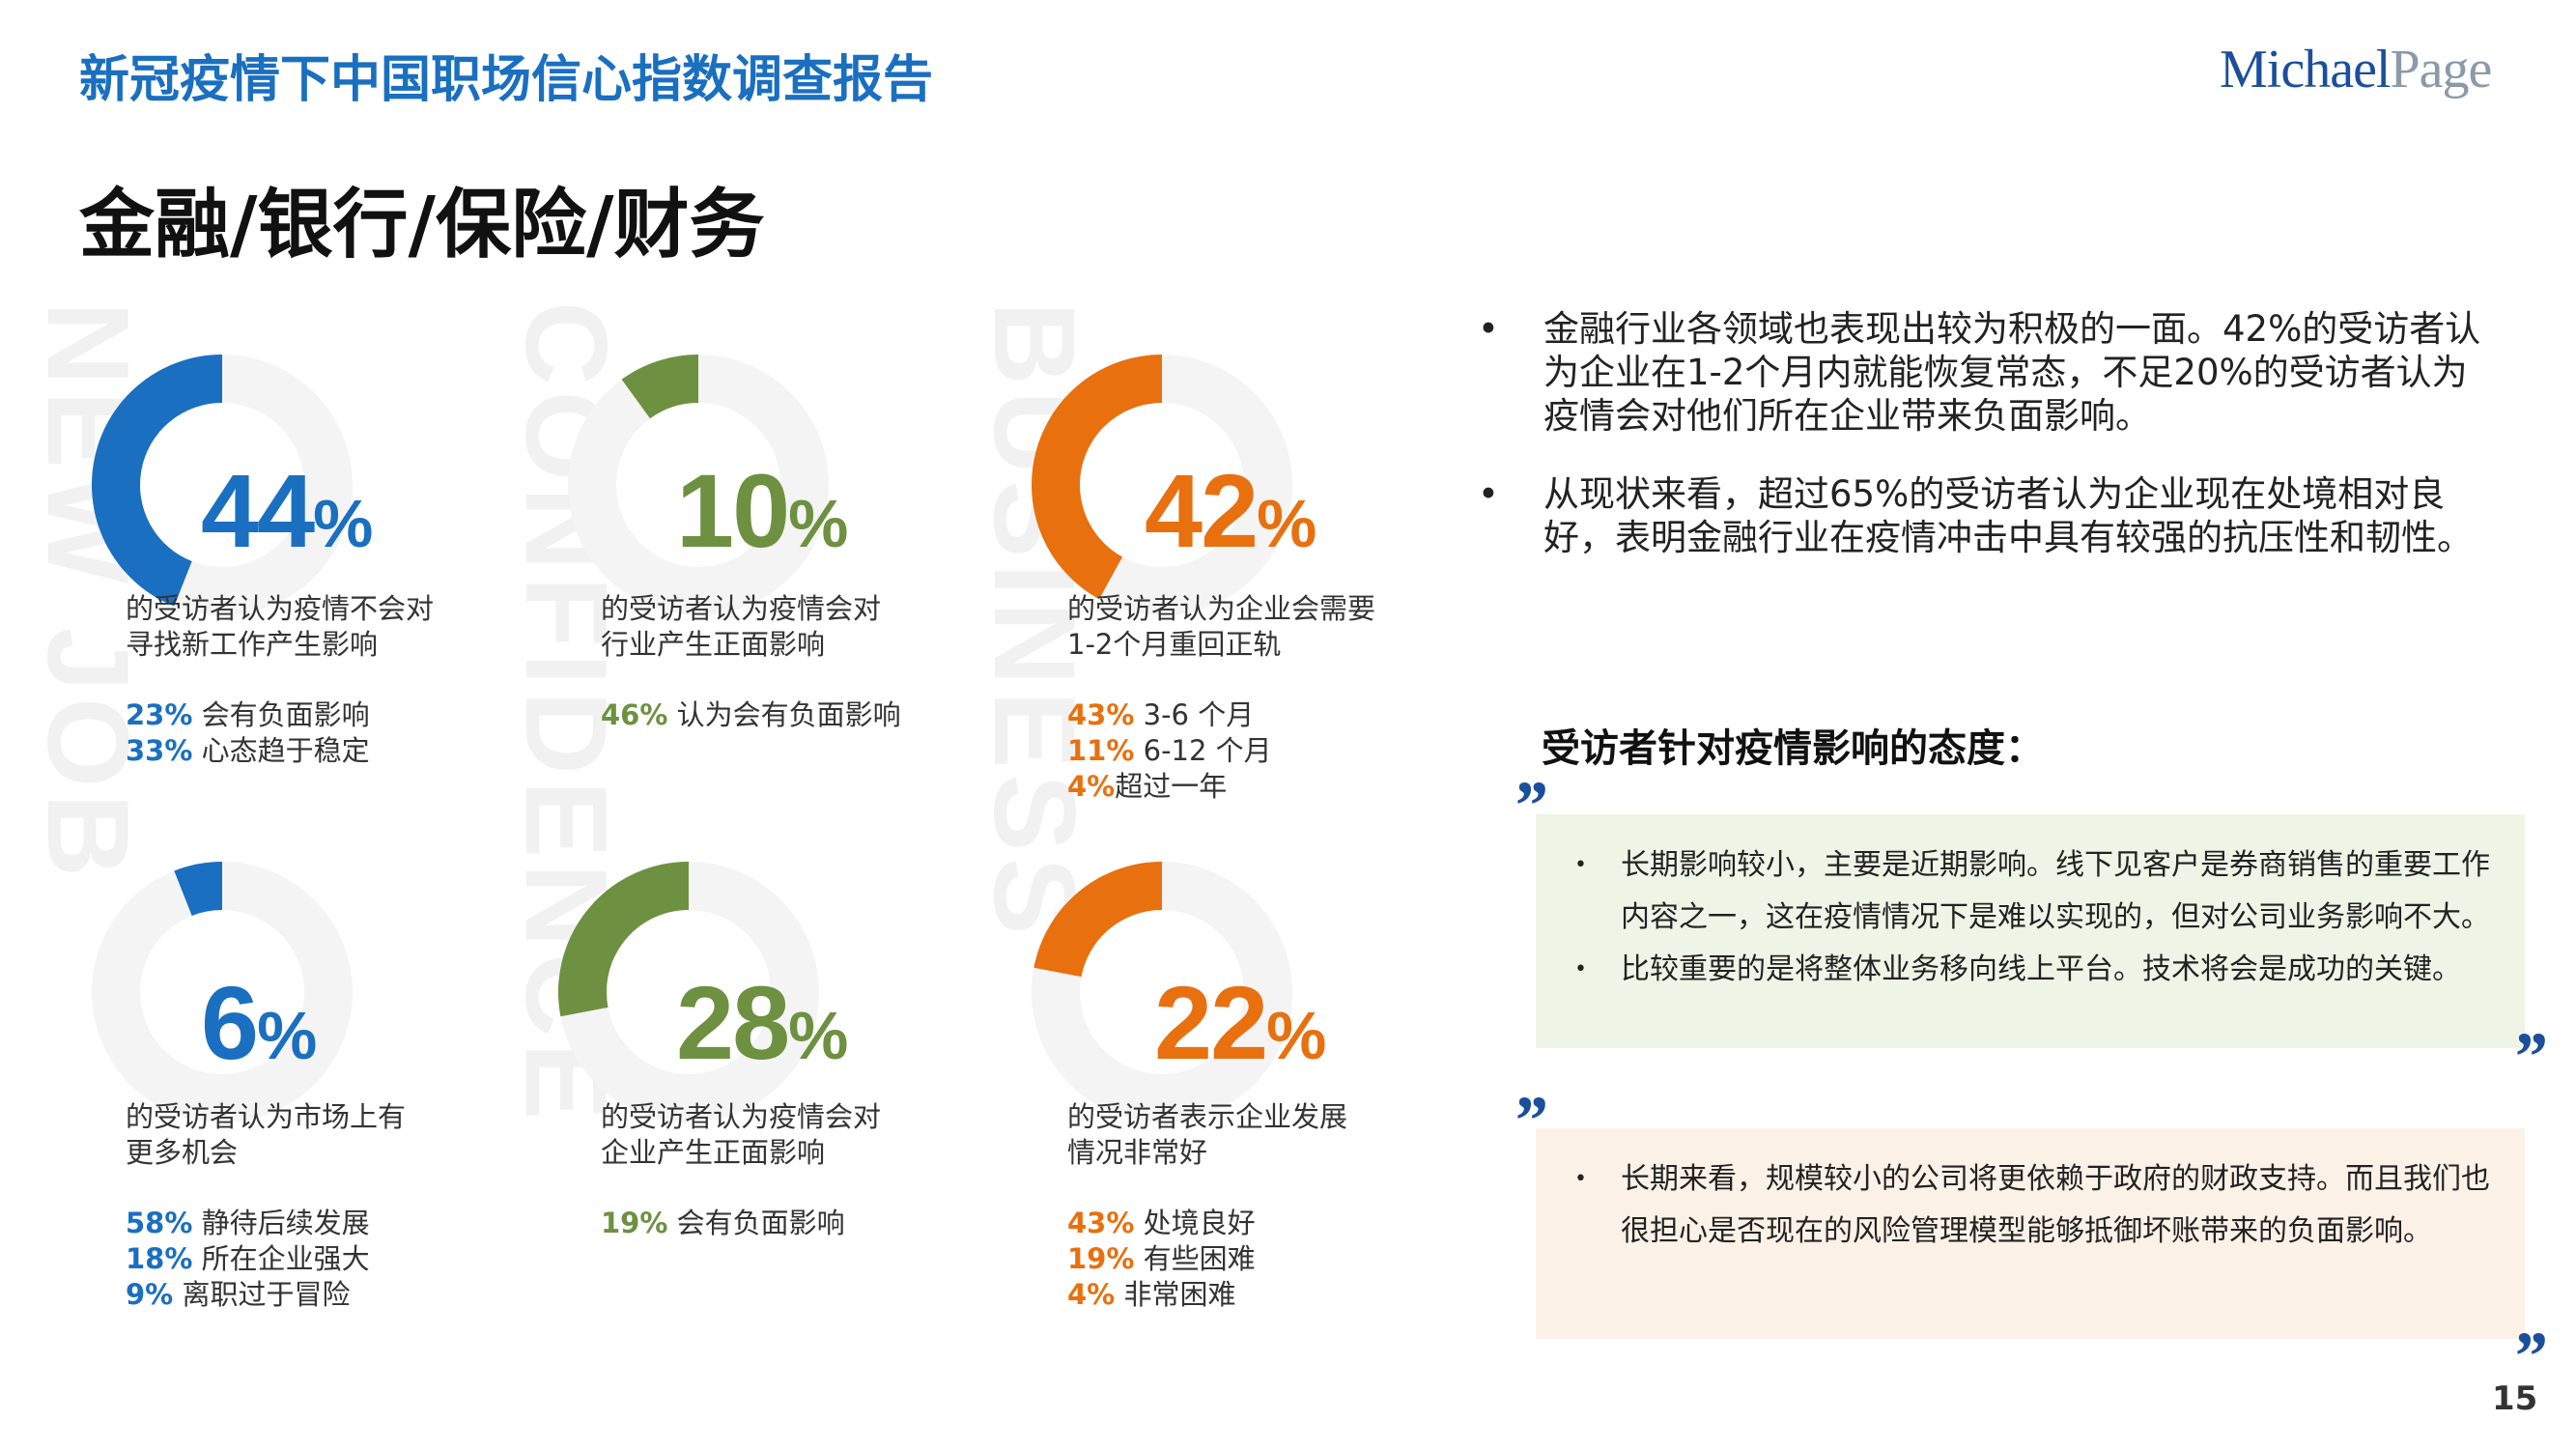 The image size is (2576, 1449). What do you see at coordinates (252, 644) in the screenshot?
I see `stat-description-line: 寻找新工作产生影响` at bounding box center [252, 644].